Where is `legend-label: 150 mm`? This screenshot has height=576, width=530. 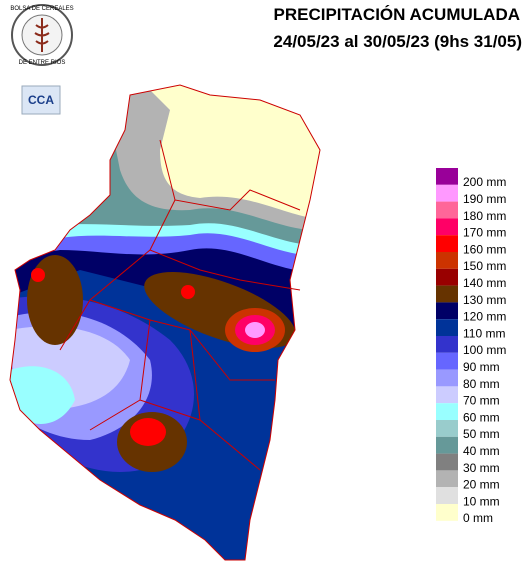
legend-label: 150 mm is located at coordinates (484, 266).